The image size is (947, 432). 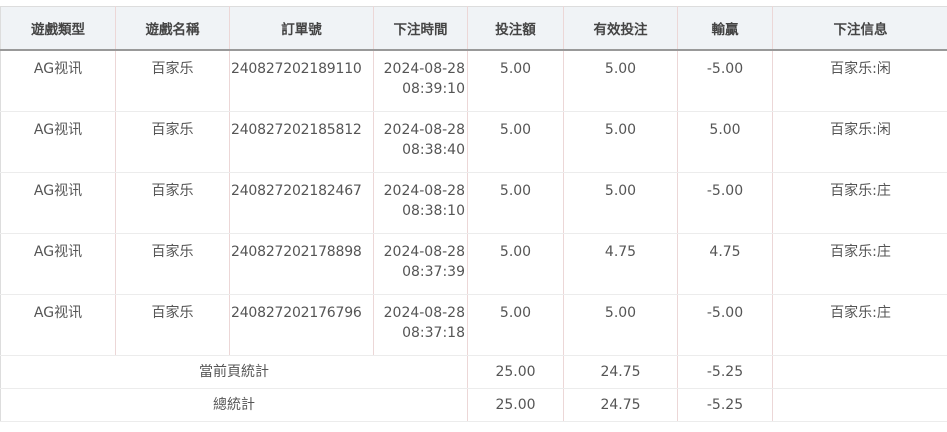 What do you see at coordinates (420, 28) in the screenshot?
I see `header-bet-time: 下注時間` at bounding box center [420, 28].